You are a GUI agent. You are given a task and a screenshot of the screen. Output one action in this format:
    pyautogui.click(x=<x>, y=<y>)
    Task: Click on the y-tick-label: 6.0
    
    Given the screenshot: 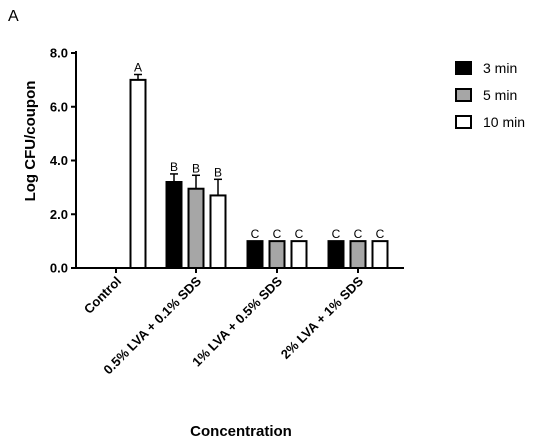 What is the action you would take?
    pyautogui.click(x=59, y=106)
    